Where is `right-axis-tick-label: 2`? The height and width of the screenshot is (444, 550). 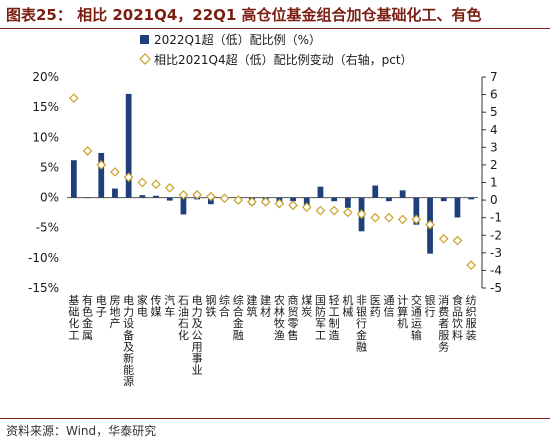 right-axis-tick-label: 2 is located at coordinates (494, 165).